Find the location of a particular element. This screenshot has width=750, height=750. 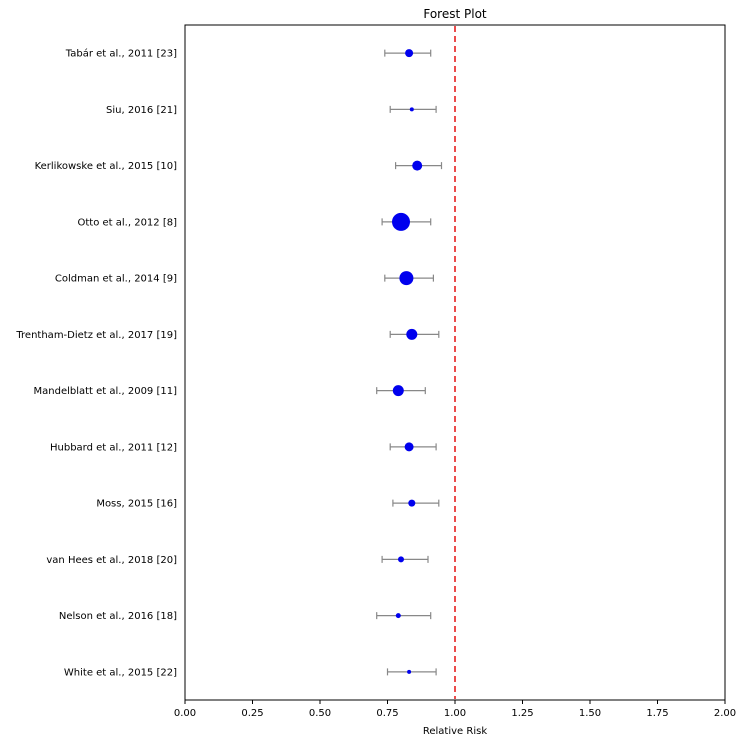

study-label: Tabár et al., 2011 [23] is located at coordinates (121, 54).